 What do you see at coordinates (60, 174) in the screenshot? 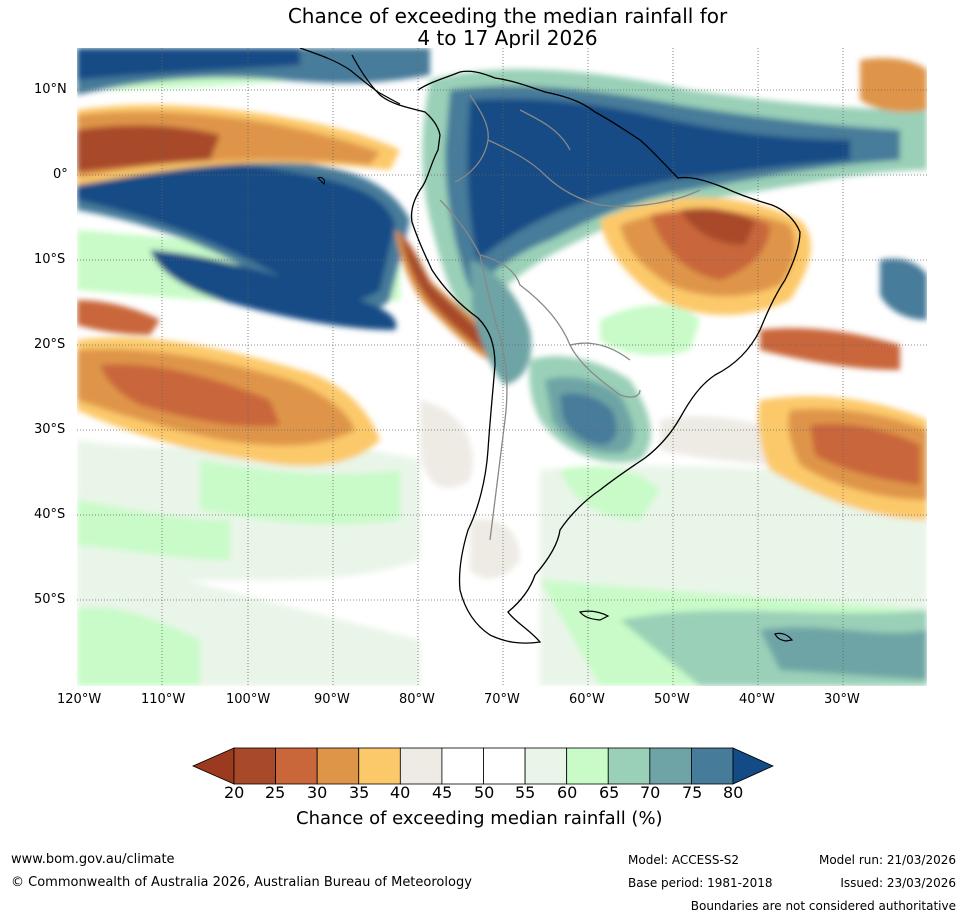
I see `lat-label-0: 0°` at bounding box center [60, 174].